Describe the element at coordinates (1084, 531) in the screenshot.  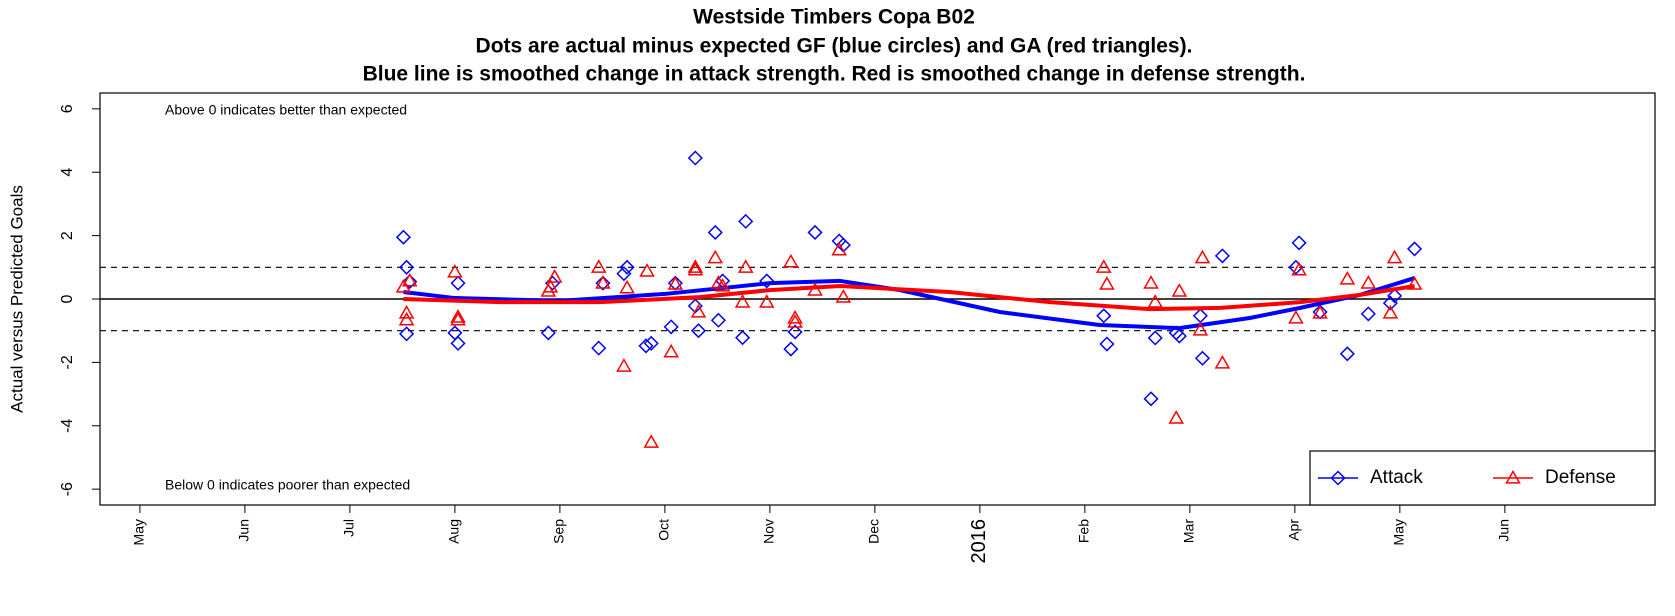
I see `x-tick-label: Feb` at that location.